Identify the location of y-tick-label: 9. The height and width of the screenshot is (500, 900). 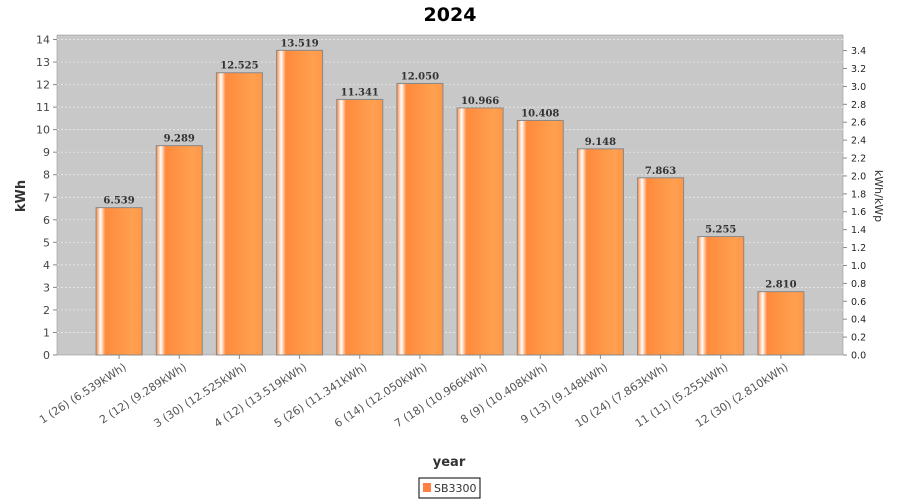
(46, 152).